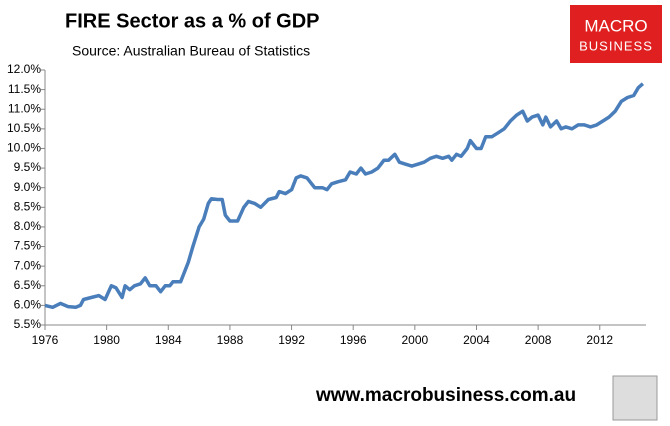 The height and width of the screenshot is (426, 670). What do you see at coordinates (615, 25) in the screenshot?
I see `logo-text: MACRO` at bounding box center [615, 25].